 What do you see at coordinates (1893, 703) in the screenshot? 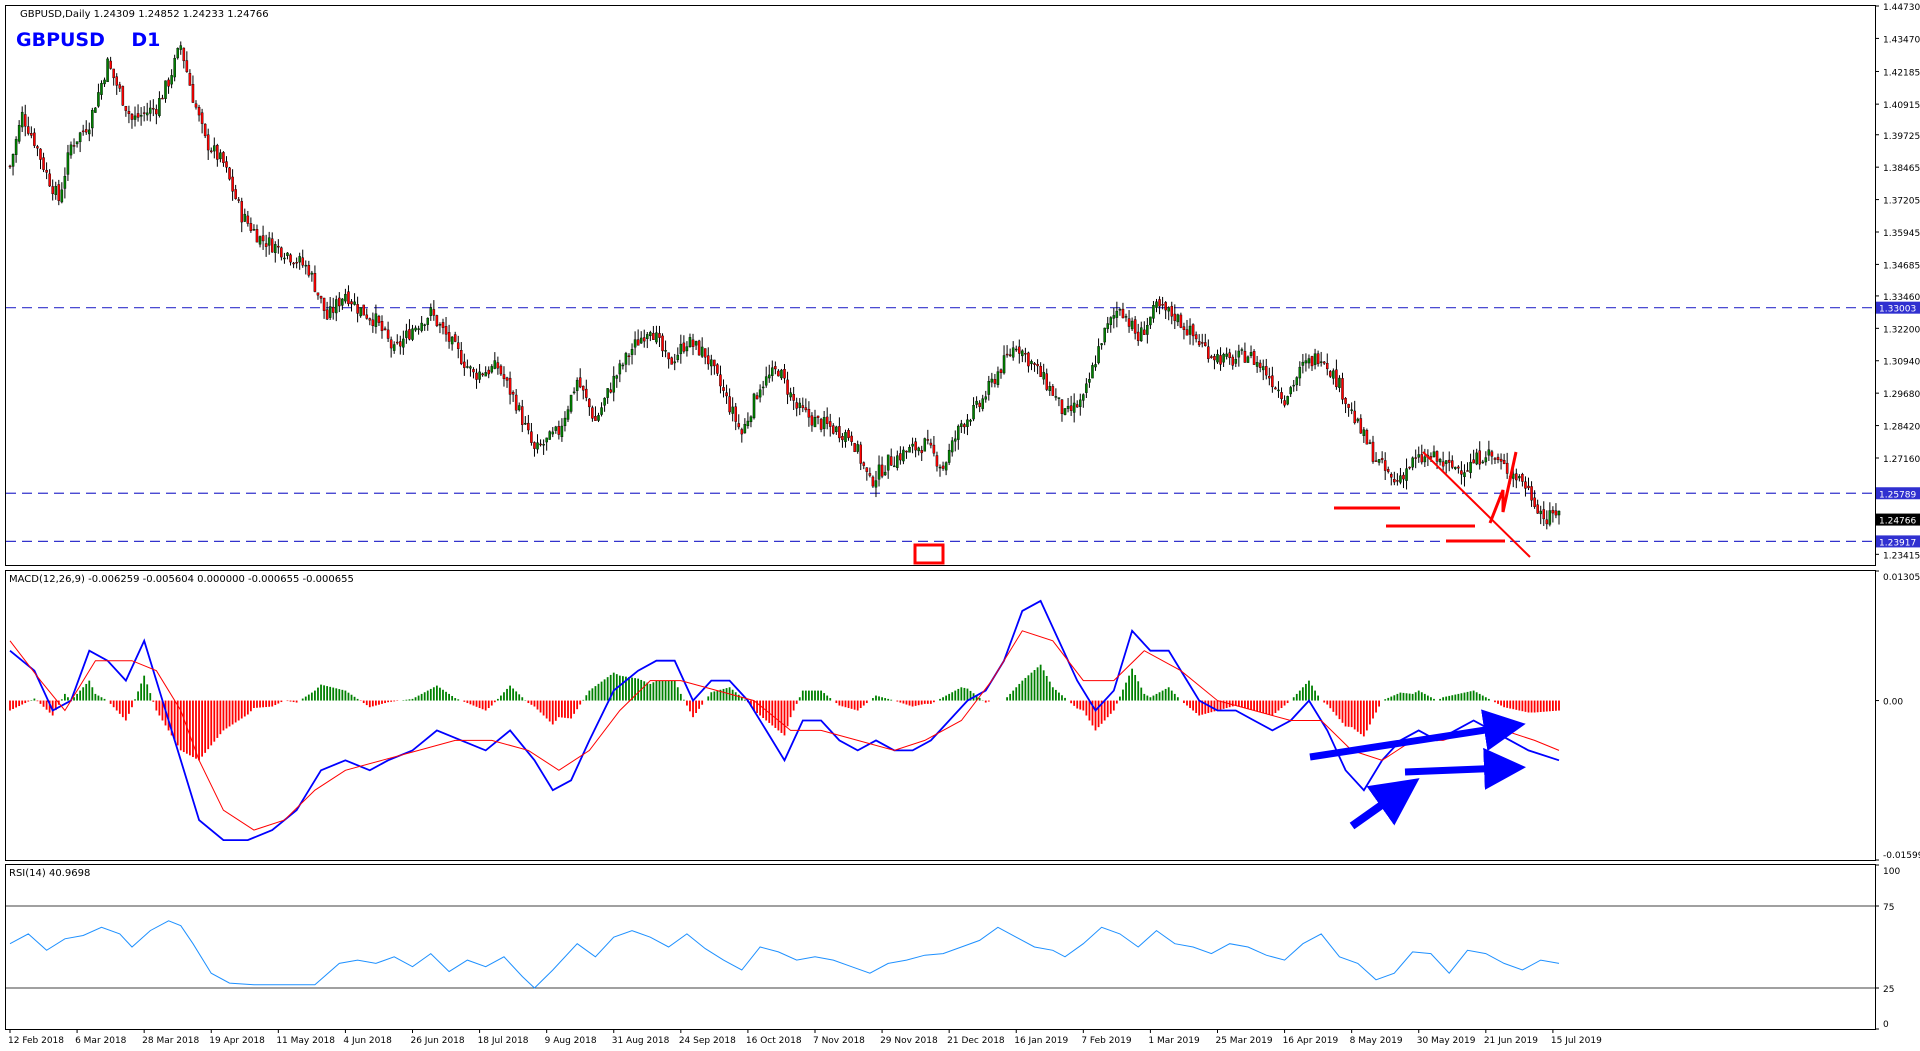
I see `macd-tick-label: 0.00` at bounding box center [1893, 703].